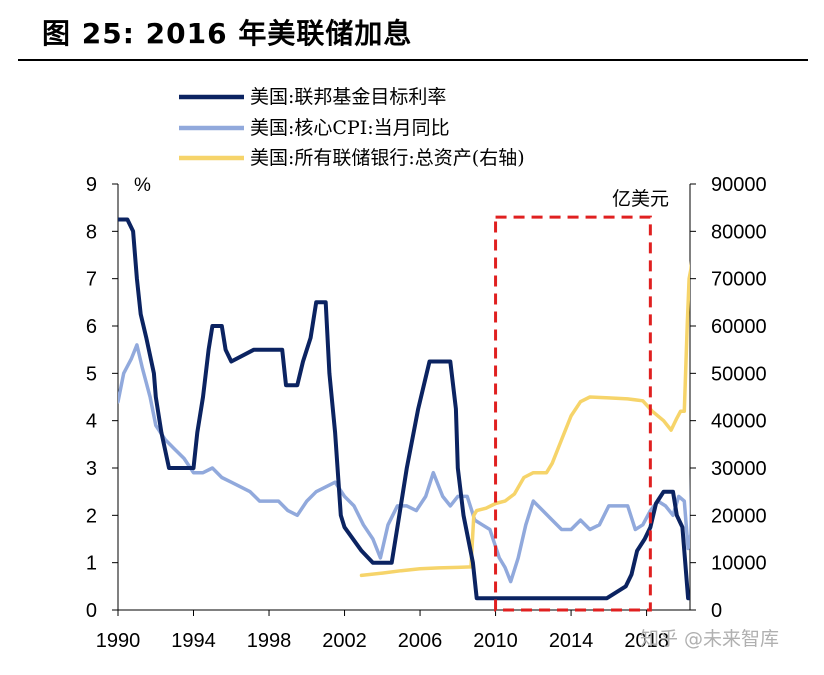 The width and height of the screenshot is (824, 675). What do you see at coordinates (413, 60) in the screenshot?
I see `title-rule` at bounding box center [413, 60].